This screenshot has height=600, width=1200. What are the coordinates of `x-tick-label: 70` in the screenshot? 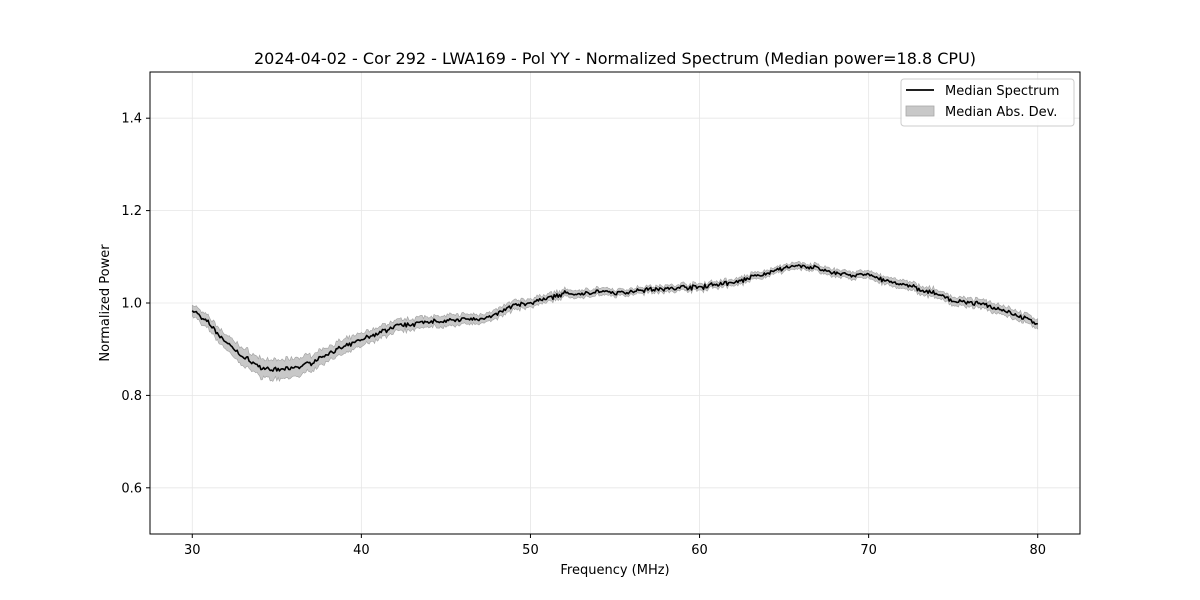 It's located at (868, 550).